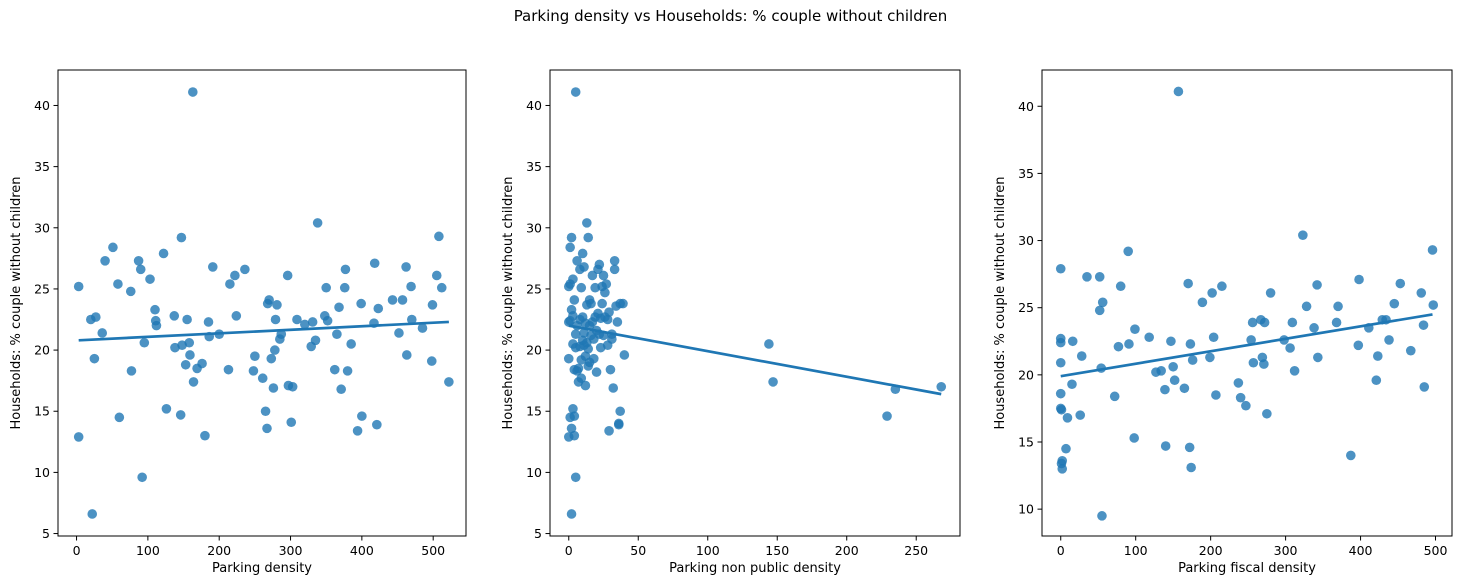 The image size is (1461, 585). Describe the element at coordinates (755, 360) in the screenshot. I see `regression-line` at that location.